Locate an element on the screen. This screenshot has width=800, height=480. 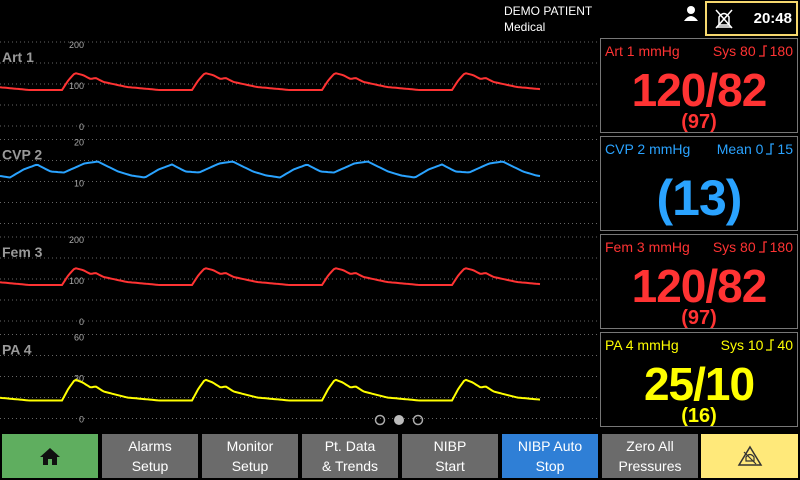
clock-box: 20:48 is located at coordinates (751, 18).